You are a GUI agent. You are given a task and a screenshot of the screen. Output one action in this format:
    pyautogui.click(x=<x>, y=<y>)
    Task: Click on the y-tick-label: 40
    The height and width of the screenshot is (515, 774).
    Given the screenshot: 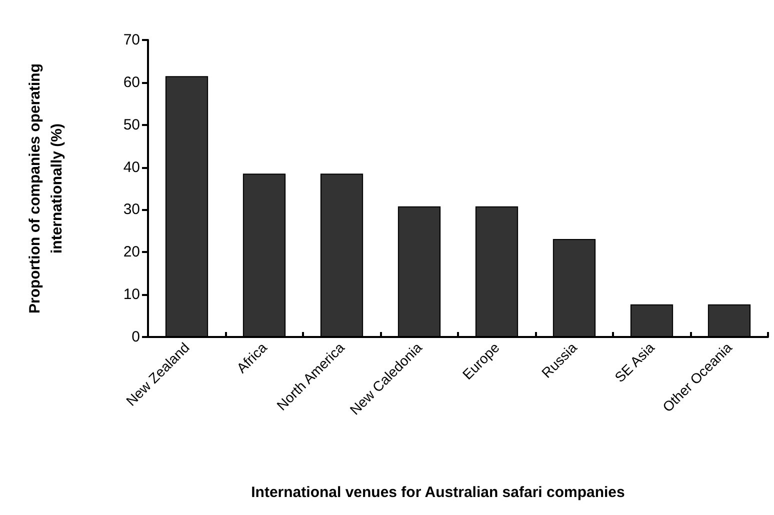 What is the action you would take?
    pyautogui.click(x=131, y=167)
    